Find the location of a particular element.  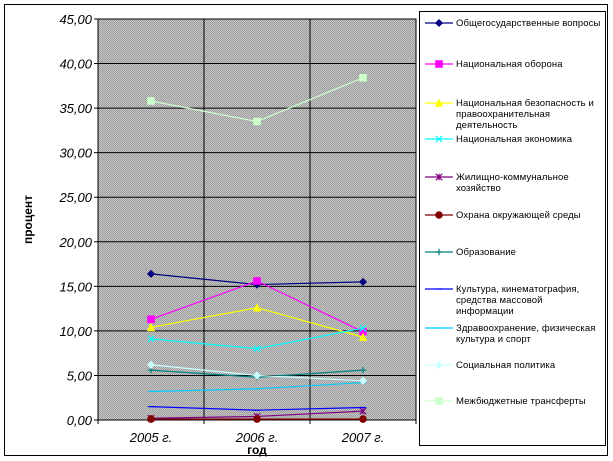

y-tick-label: 30,00 is located at coordinates (75, 153).